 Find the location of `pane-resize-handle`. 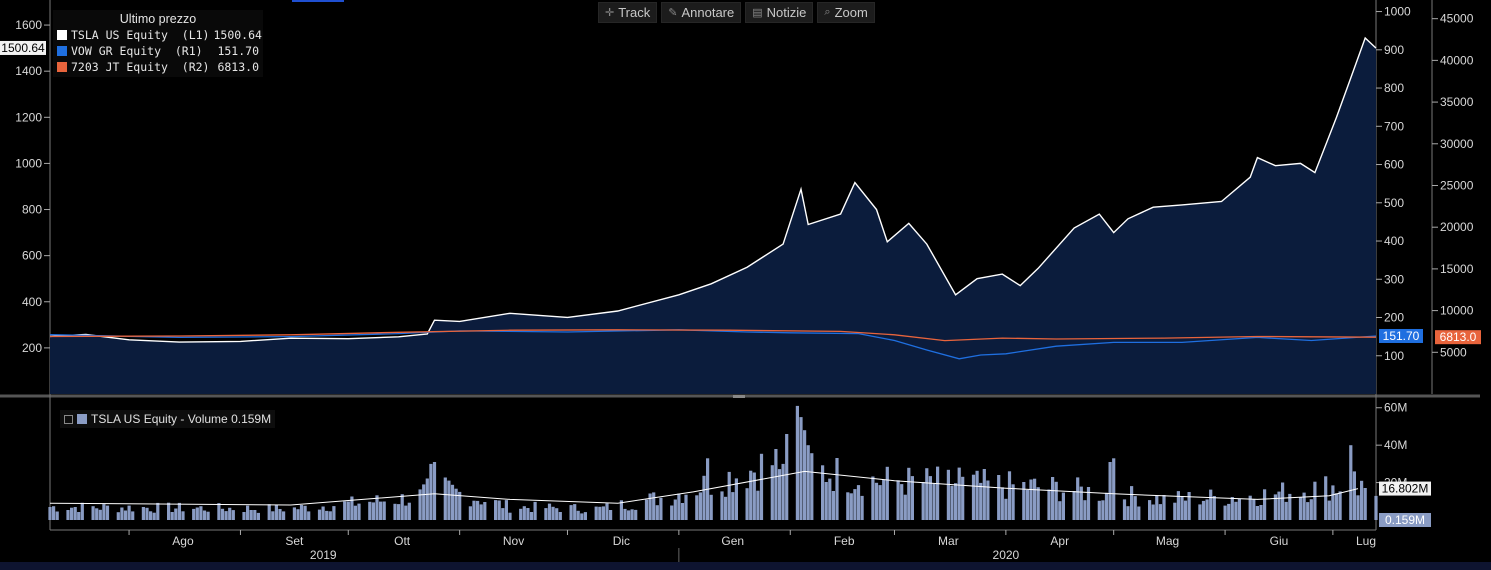

pane-resize-handle is located at coordinates (739, 396).